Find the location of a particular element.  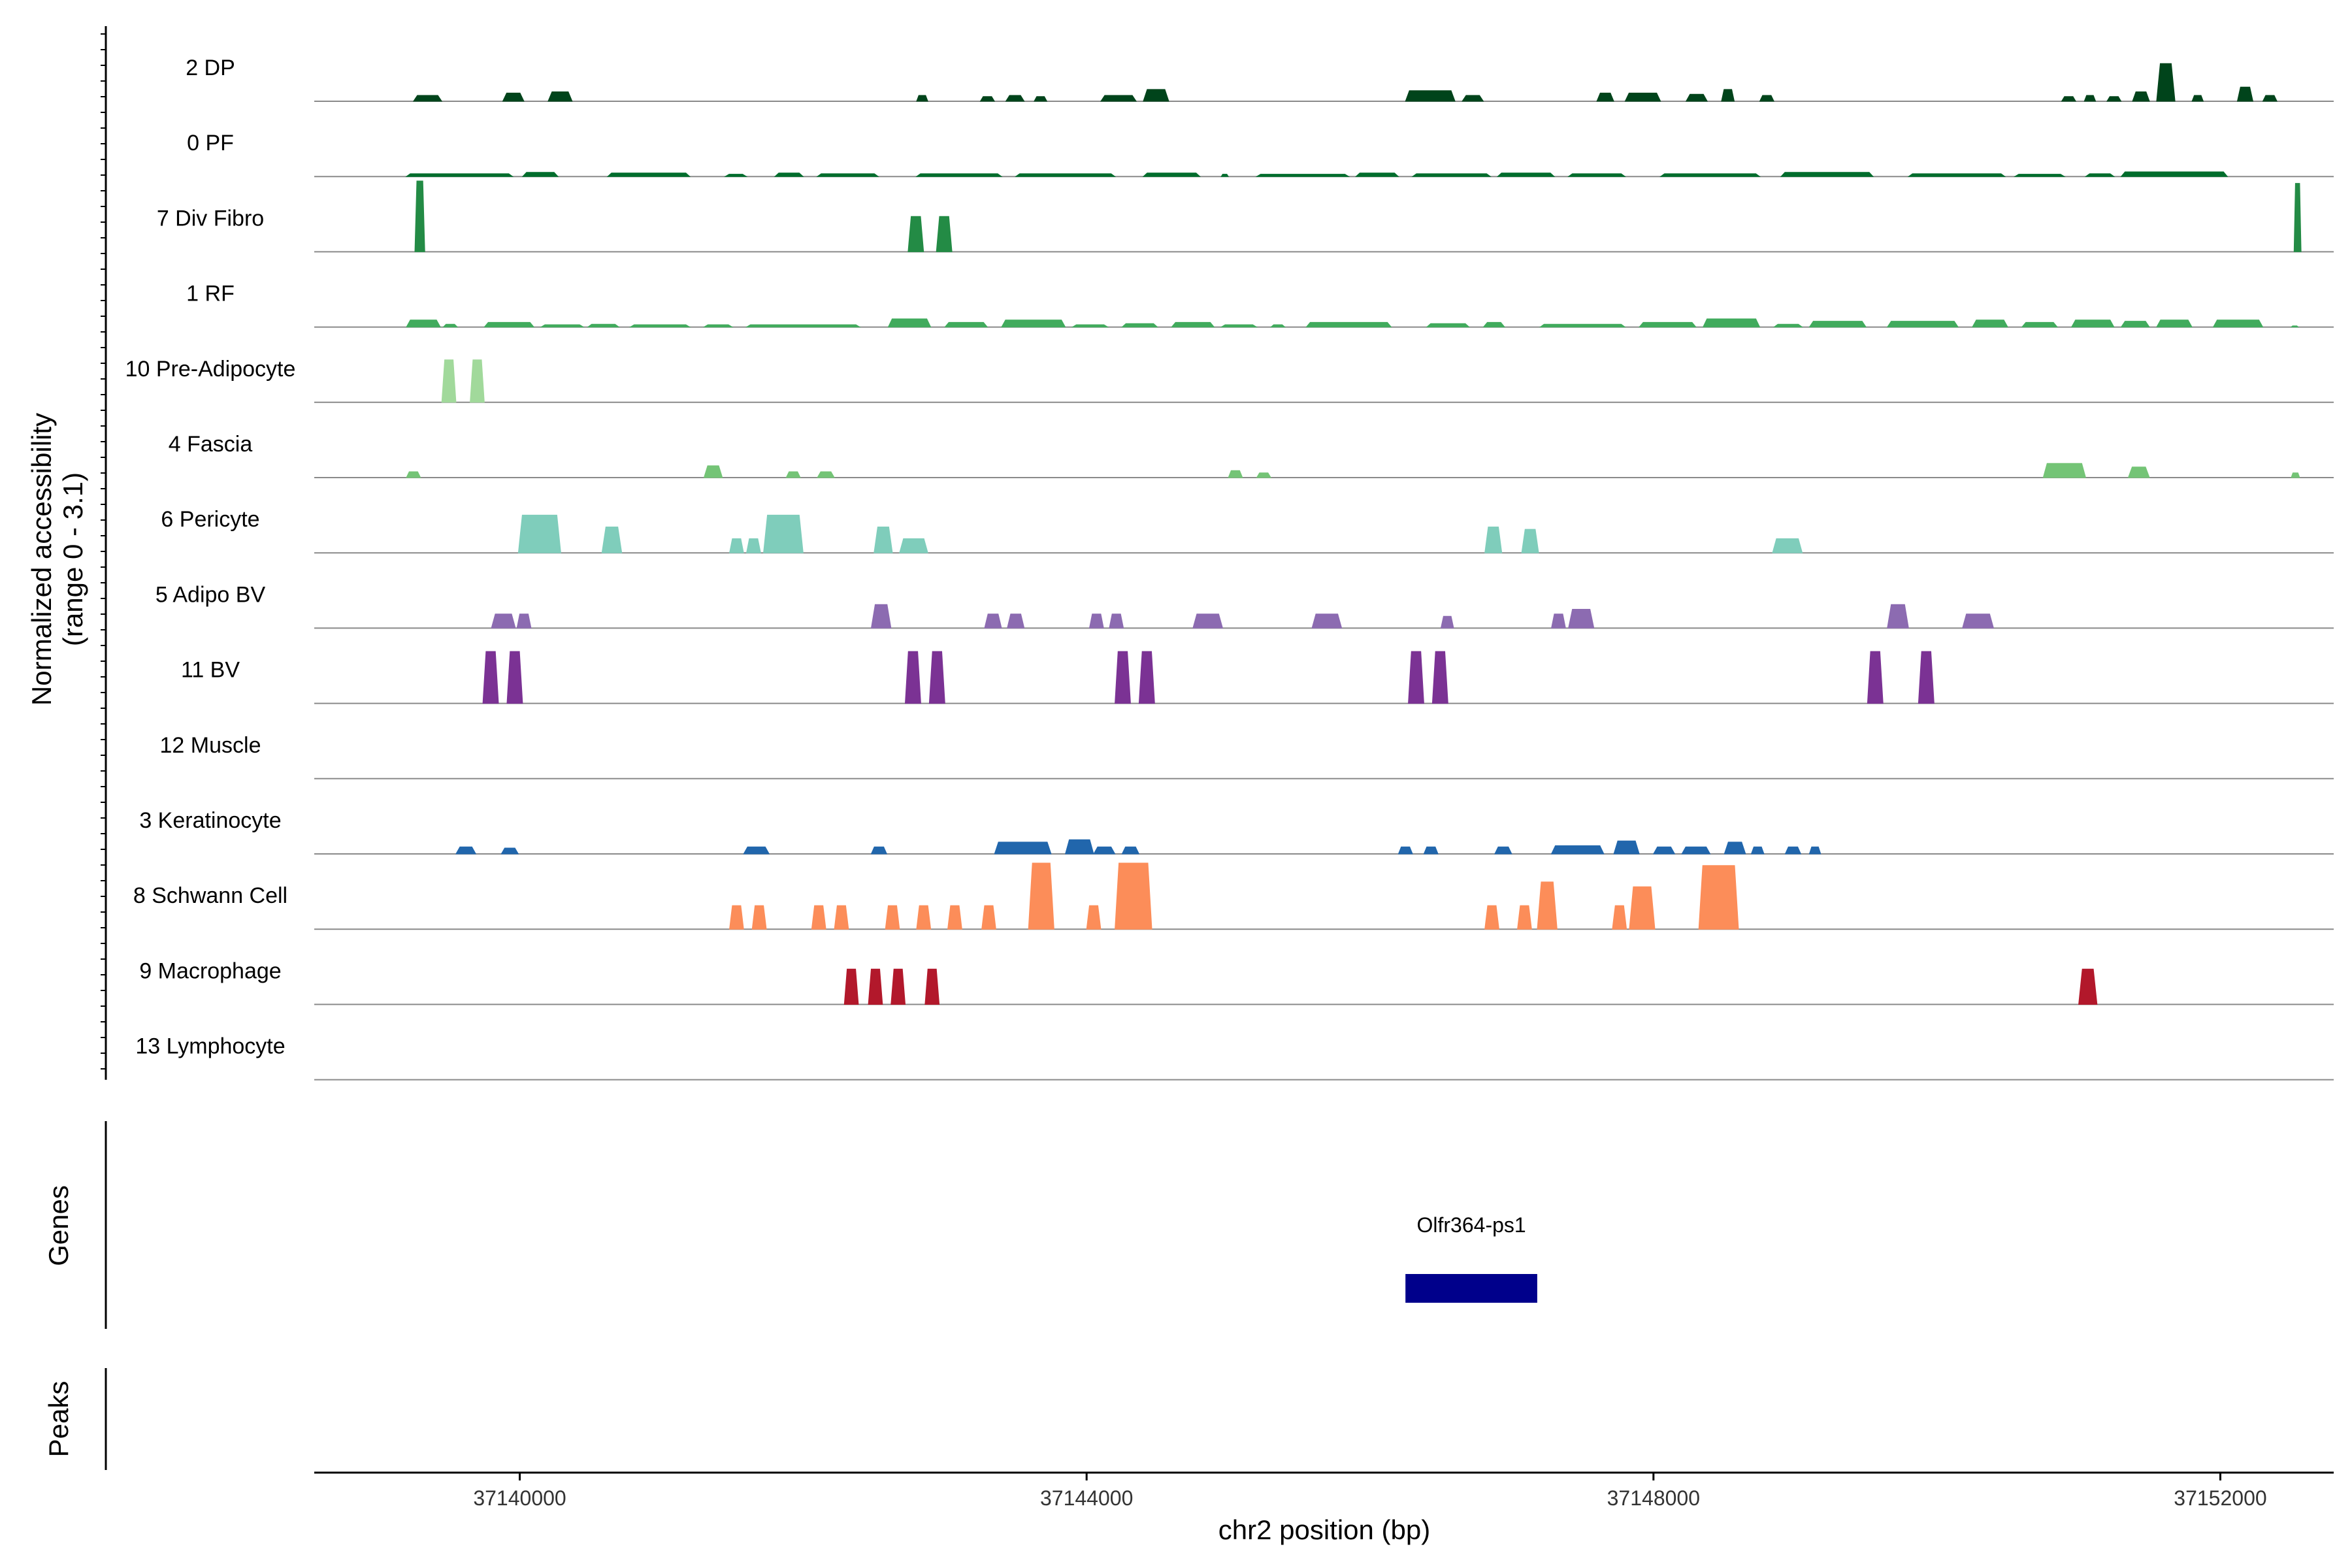

track-6-pericyte: 6 Pericyte is located at coordinates (1247, 530).